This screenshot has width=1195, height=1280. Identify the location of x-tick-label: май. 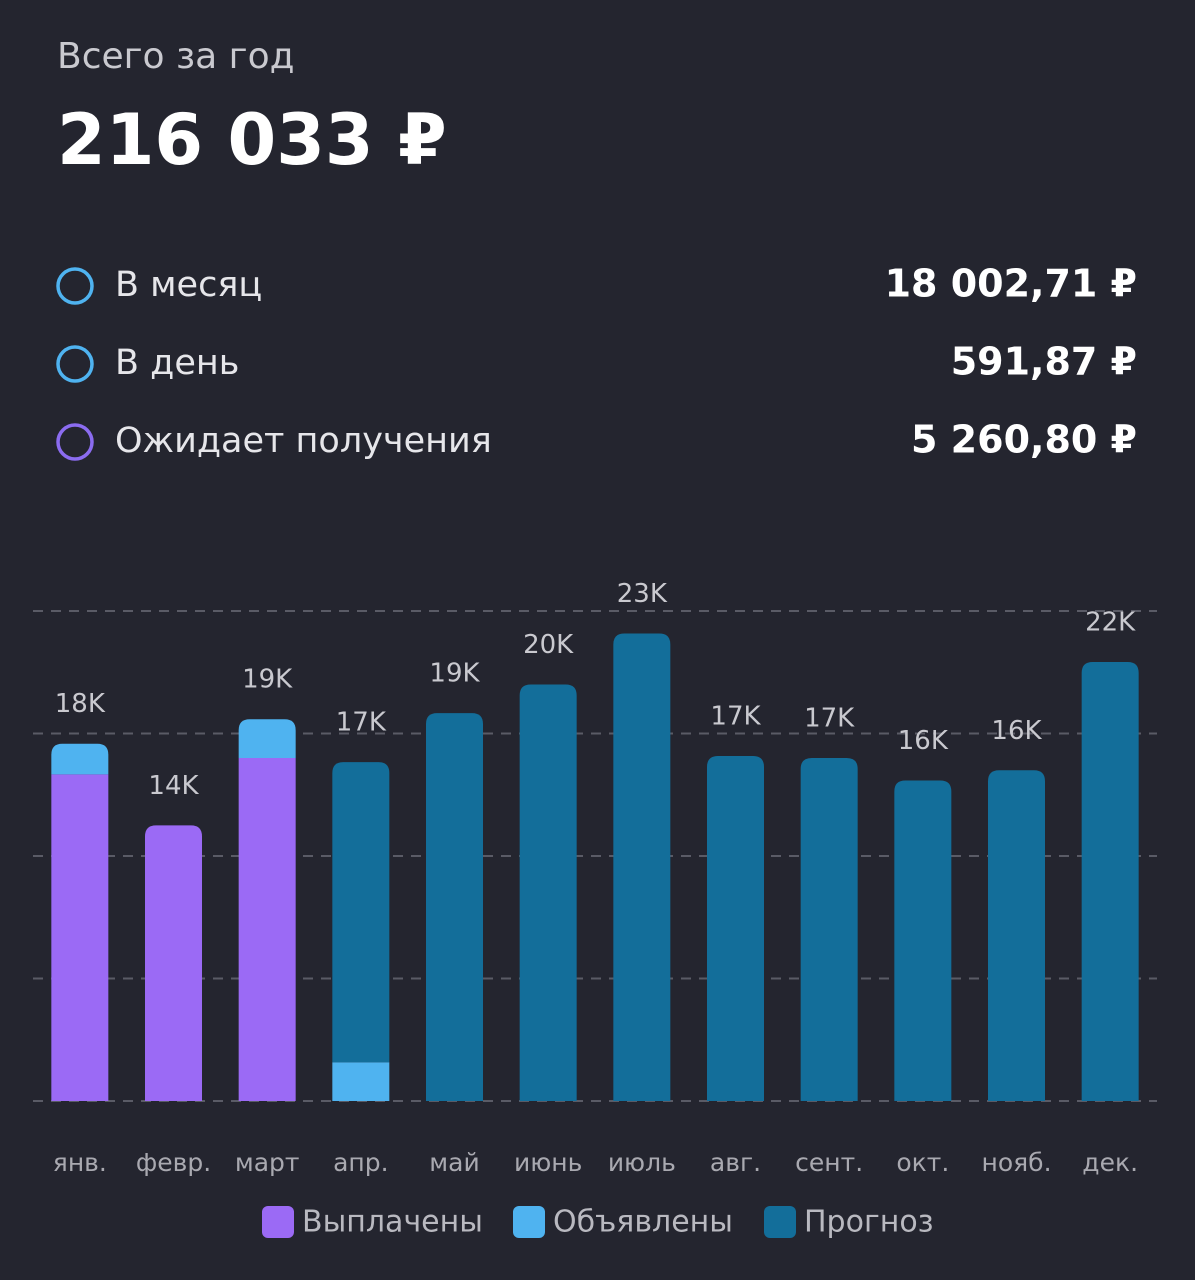
(454, 1162).